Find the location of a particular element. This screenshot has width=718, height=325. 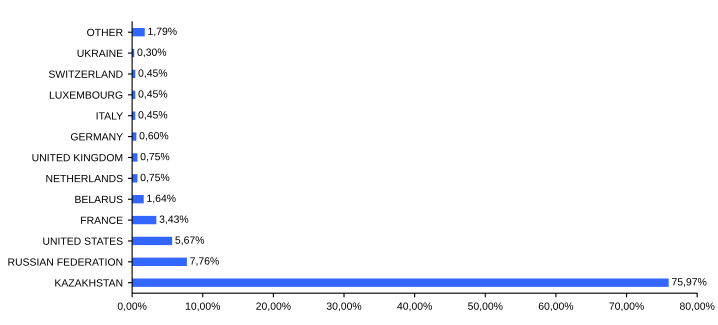

y-tick-label: KAZAKHSTAN is located at coordinates (88, 283).